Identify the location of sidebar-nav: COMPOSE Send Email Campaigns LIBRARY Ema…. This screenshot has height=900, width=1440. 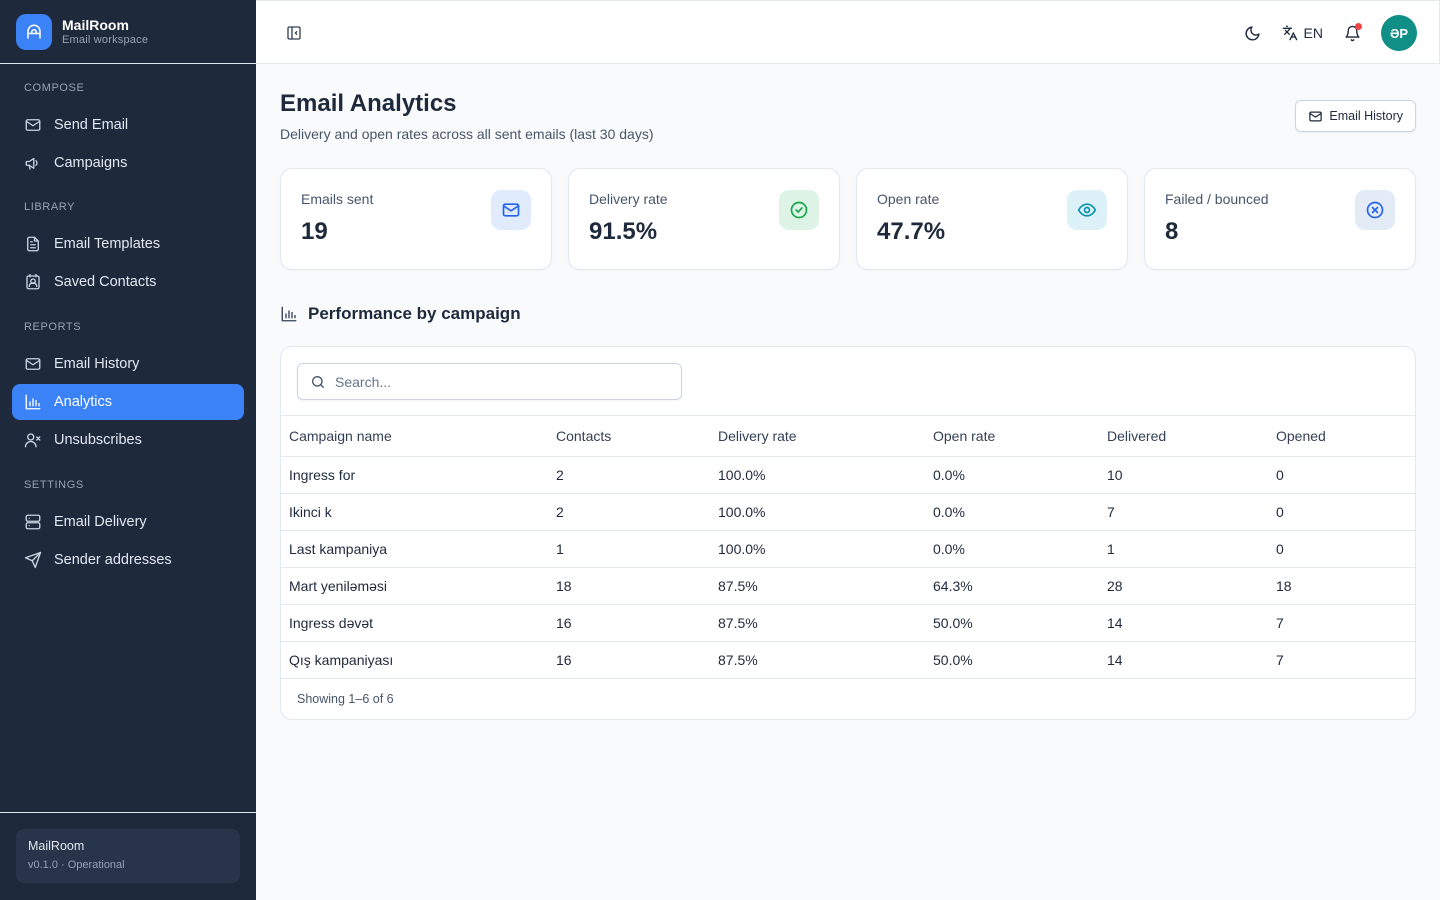
(128, 329).